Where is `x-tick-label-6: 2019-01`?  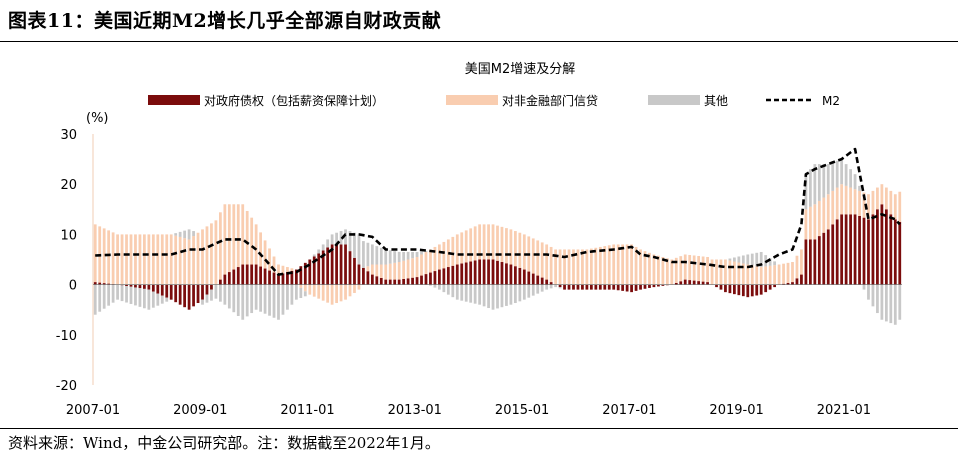 x-tick-label-6: 2019-01 is located at coordinates (736, 410).